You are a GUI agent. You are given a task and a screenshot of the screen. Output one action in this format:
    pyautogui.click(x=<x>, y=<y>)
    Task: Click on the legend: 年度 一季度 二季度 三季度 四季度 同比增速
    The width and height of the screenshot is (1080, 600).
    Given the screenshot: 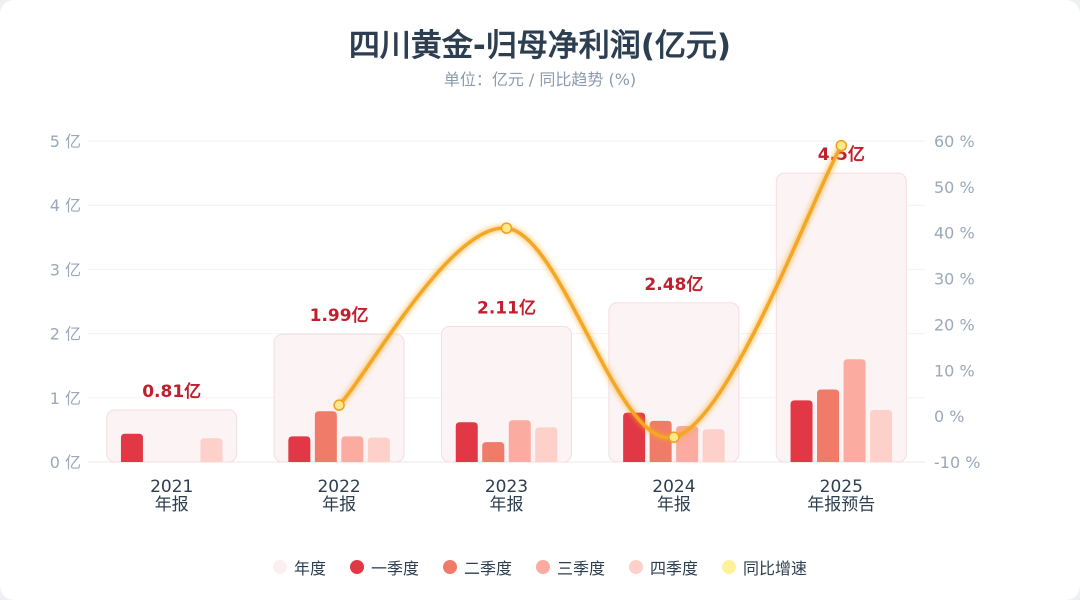 What is the action you would take?
    pyautogui.click(x=540, y=567)
    